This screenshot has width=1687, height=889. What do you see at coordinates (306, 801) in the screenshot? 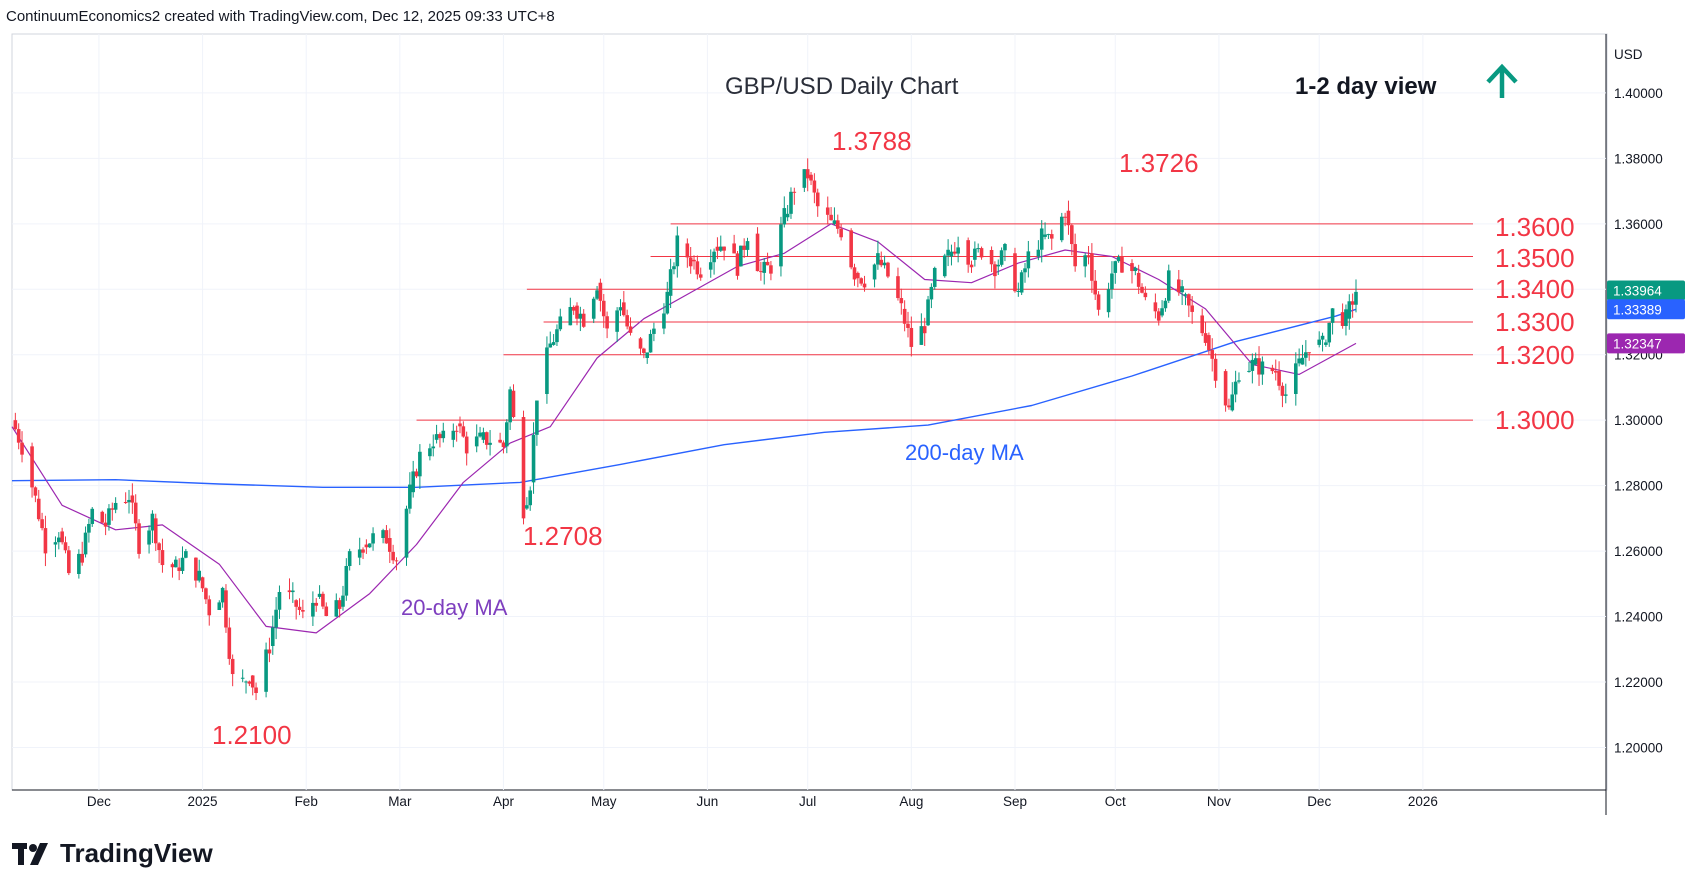
I see `x-tick-label: Feb` at bounding box center [306, 801].